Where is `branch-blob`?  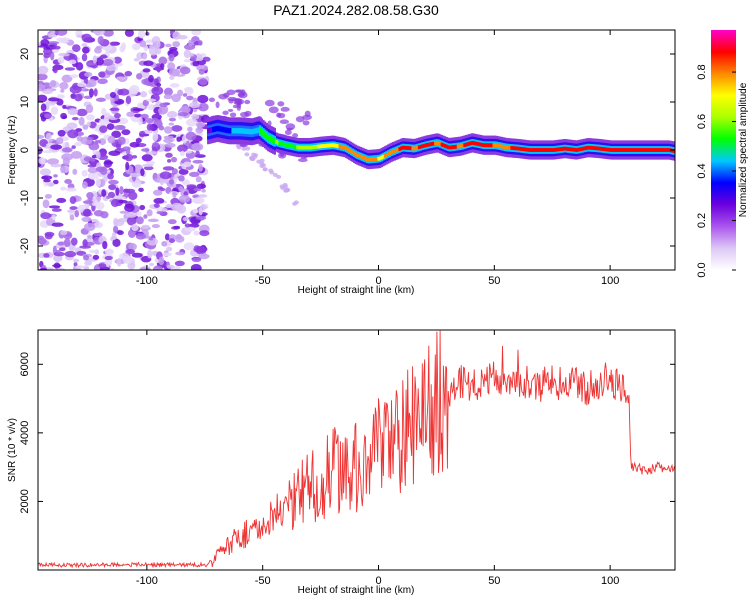
branch-blob is located at coordinates (244, 148).